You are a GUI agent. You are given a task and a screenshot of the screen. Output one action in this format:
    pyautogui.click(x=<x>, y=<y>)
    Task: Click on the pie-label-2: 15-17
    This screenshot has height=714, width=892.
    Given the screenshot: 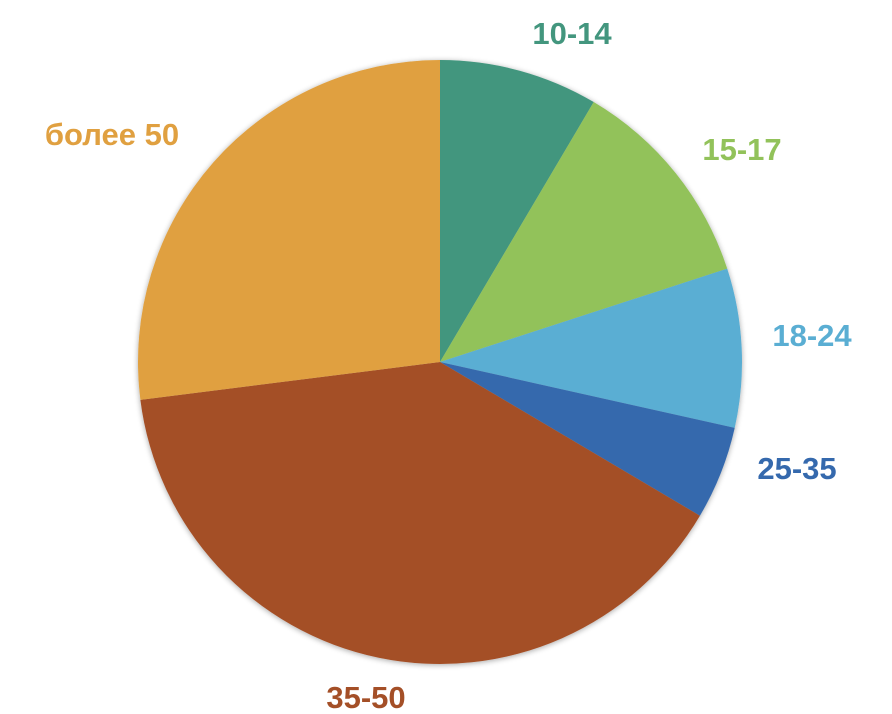 What is the action you would take?
    pyautogui.click(x=741, y=149)
    